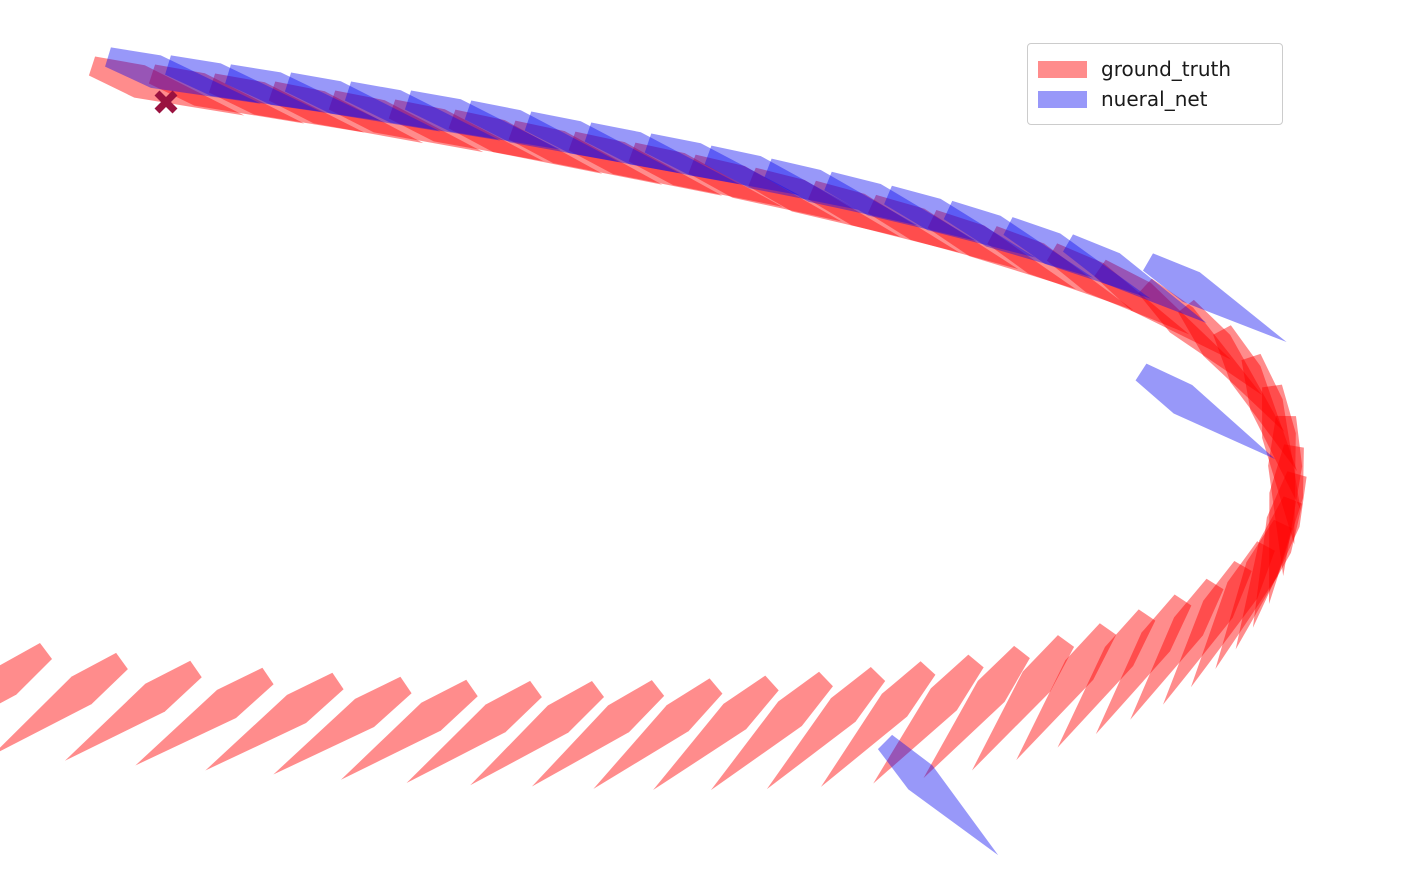 The image size is (1403, 886). What do you see at coordinates (166, 102) in the screenshot?
I see `x-marker` at bounding box center [166, 102].